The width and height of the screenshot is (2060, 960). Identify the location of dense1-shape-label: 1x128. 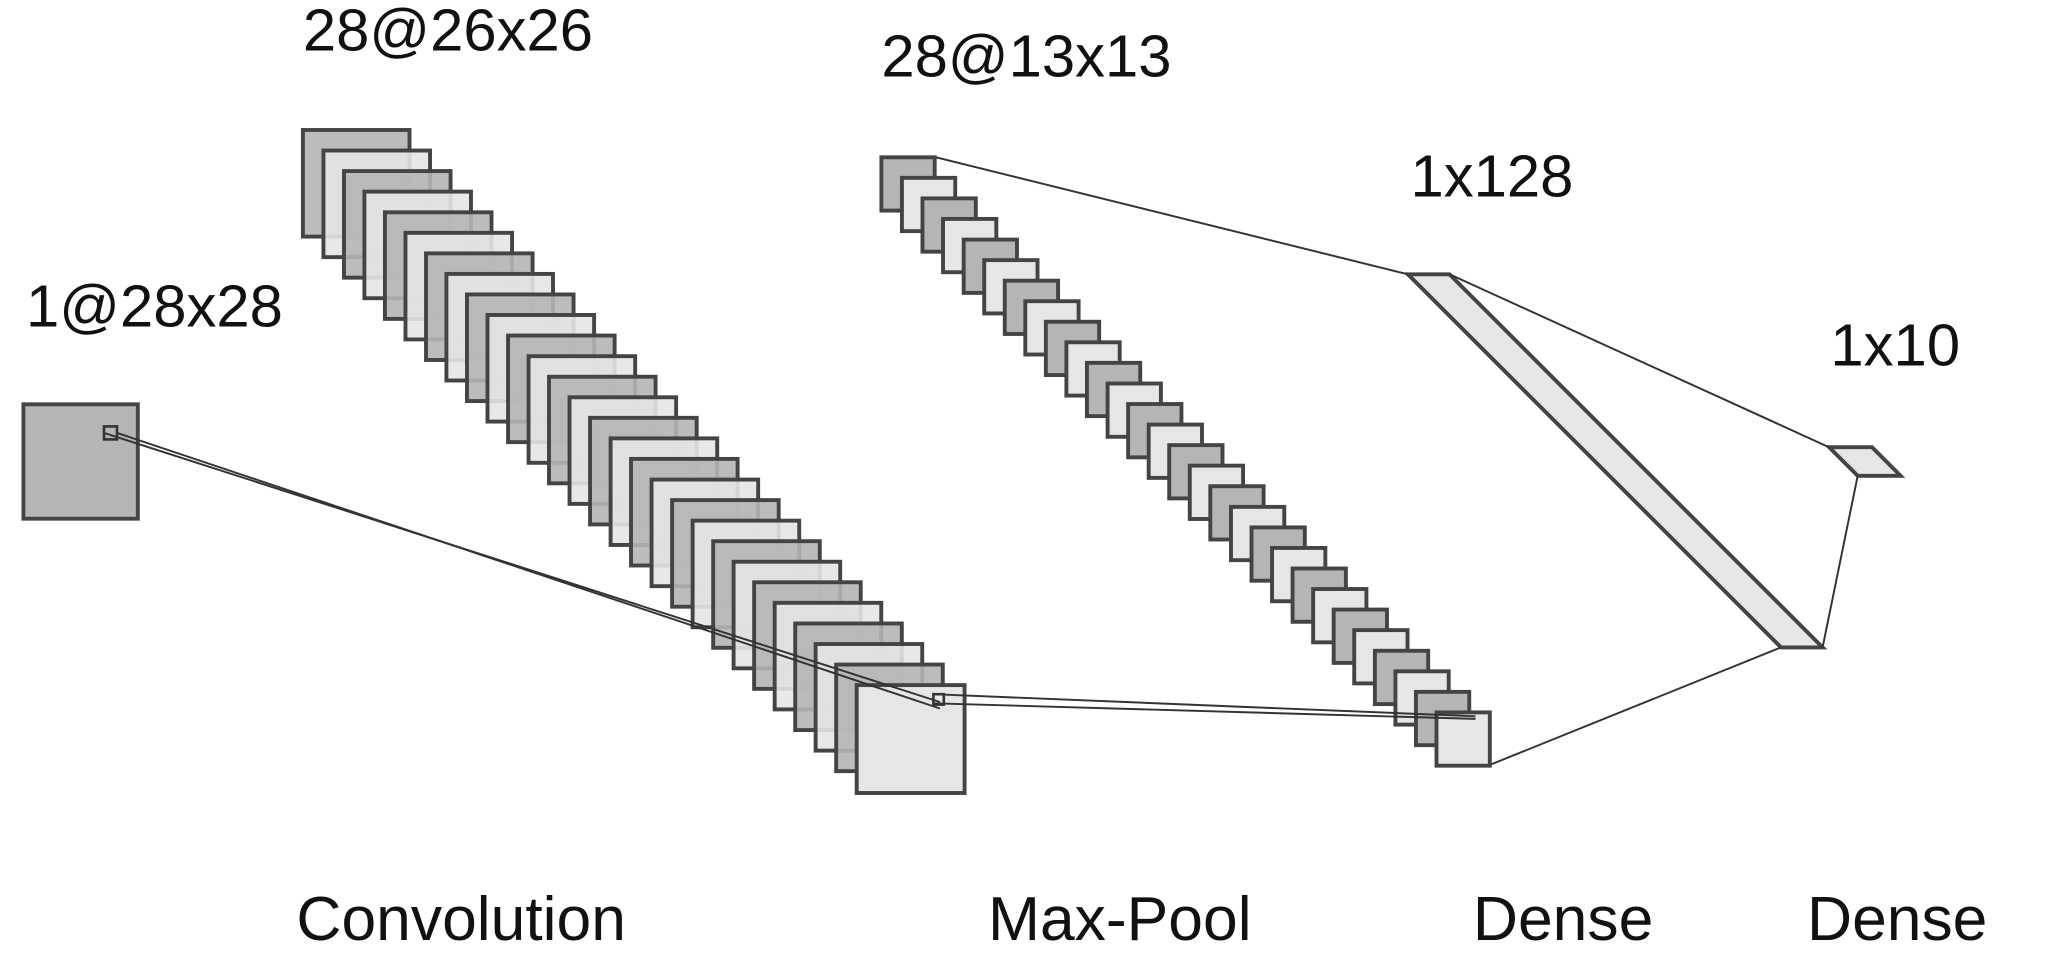
(1492, 175).